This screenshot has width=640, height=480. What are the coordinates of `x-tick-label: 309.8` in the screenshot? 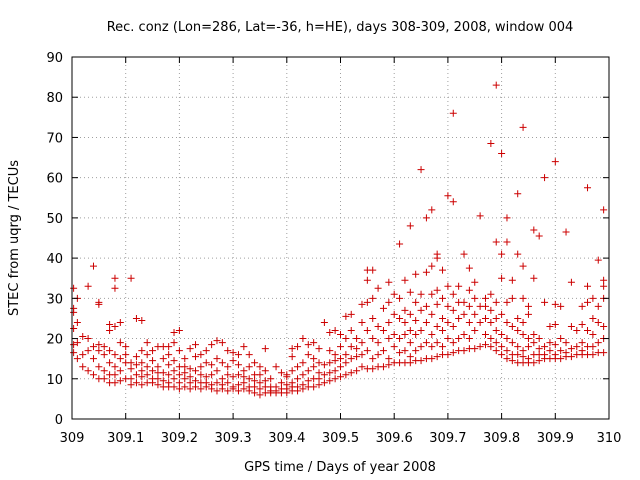 It's located at (501, 438).